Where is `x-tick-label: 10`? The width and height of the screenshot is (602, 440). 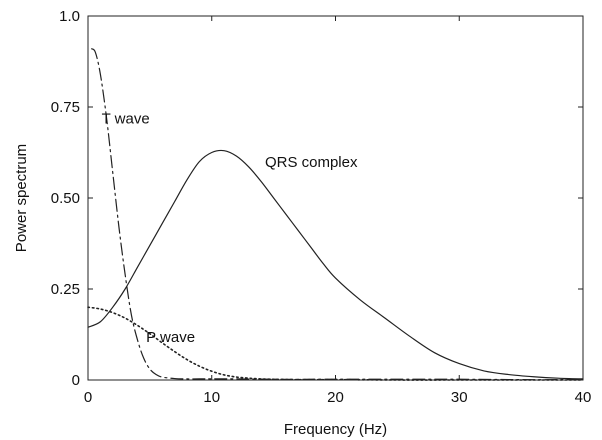 x-tick-label: 10 is located at coordinates (211, 397).